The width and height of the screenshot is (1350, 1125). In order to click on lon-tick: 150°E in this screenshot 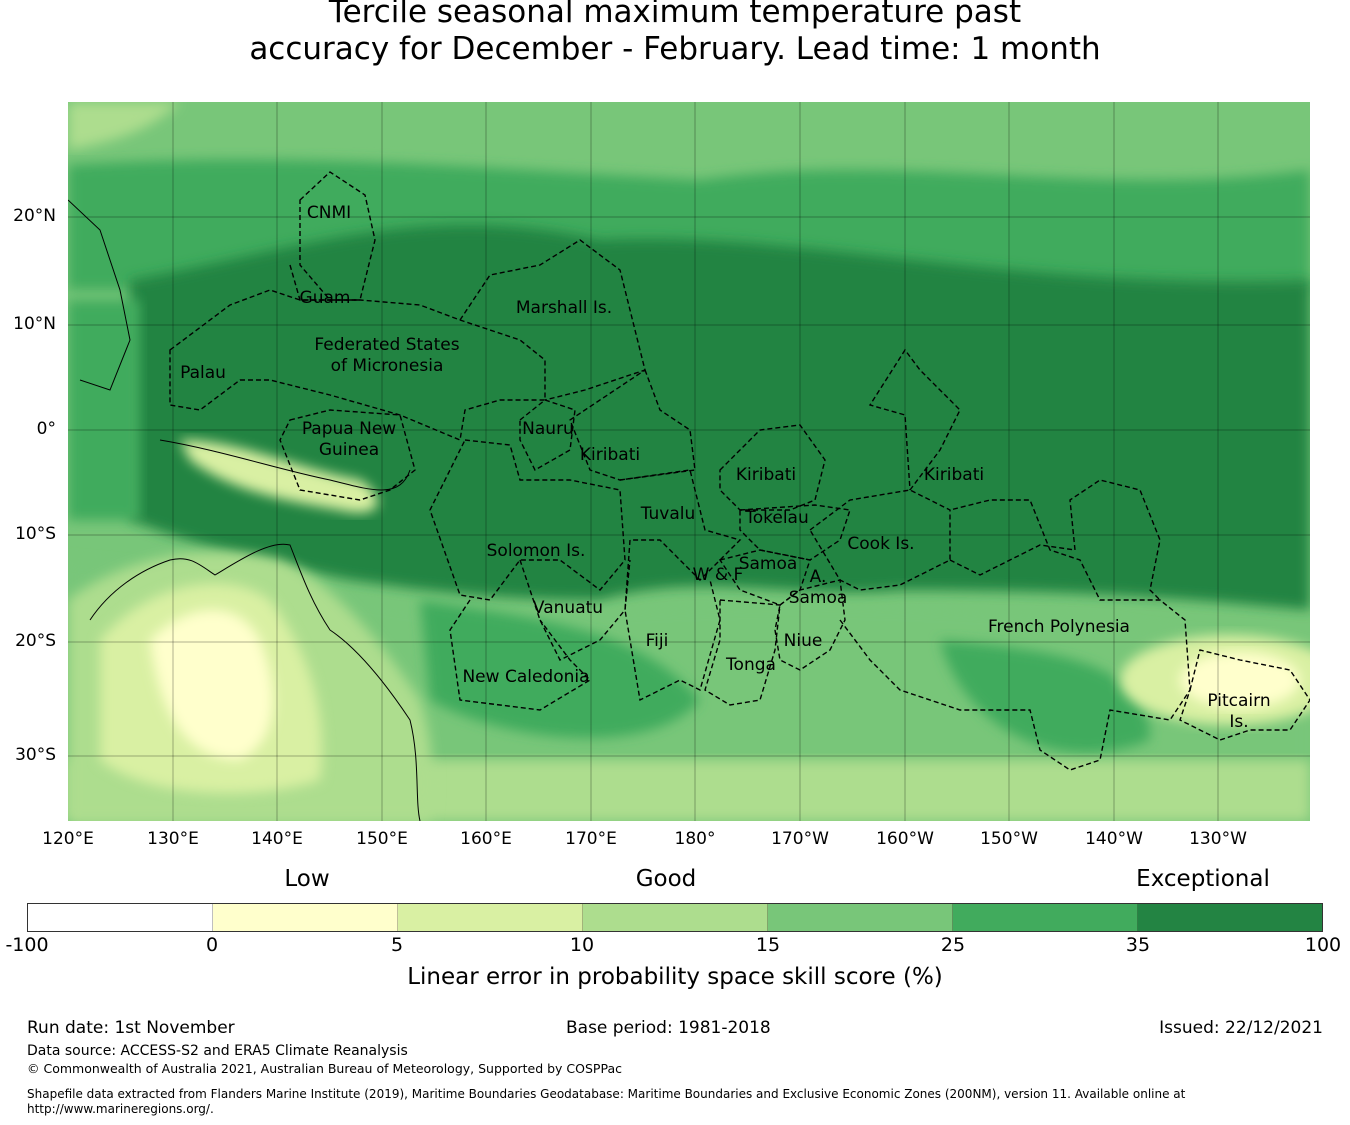, I will do `click(382, 839)`.